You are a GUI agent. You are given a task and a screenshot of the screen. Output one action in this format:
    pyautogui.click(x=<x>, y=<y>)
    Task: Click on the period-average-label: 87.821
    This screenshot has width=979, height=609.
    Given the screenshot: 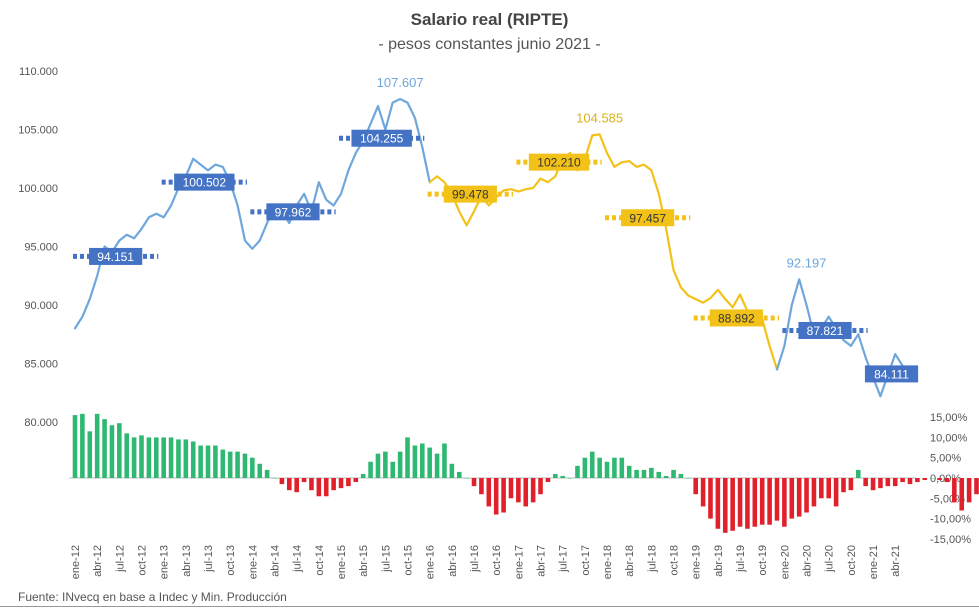 What is the action you would take?
    pyautogui.click(x=825, y=331)
    